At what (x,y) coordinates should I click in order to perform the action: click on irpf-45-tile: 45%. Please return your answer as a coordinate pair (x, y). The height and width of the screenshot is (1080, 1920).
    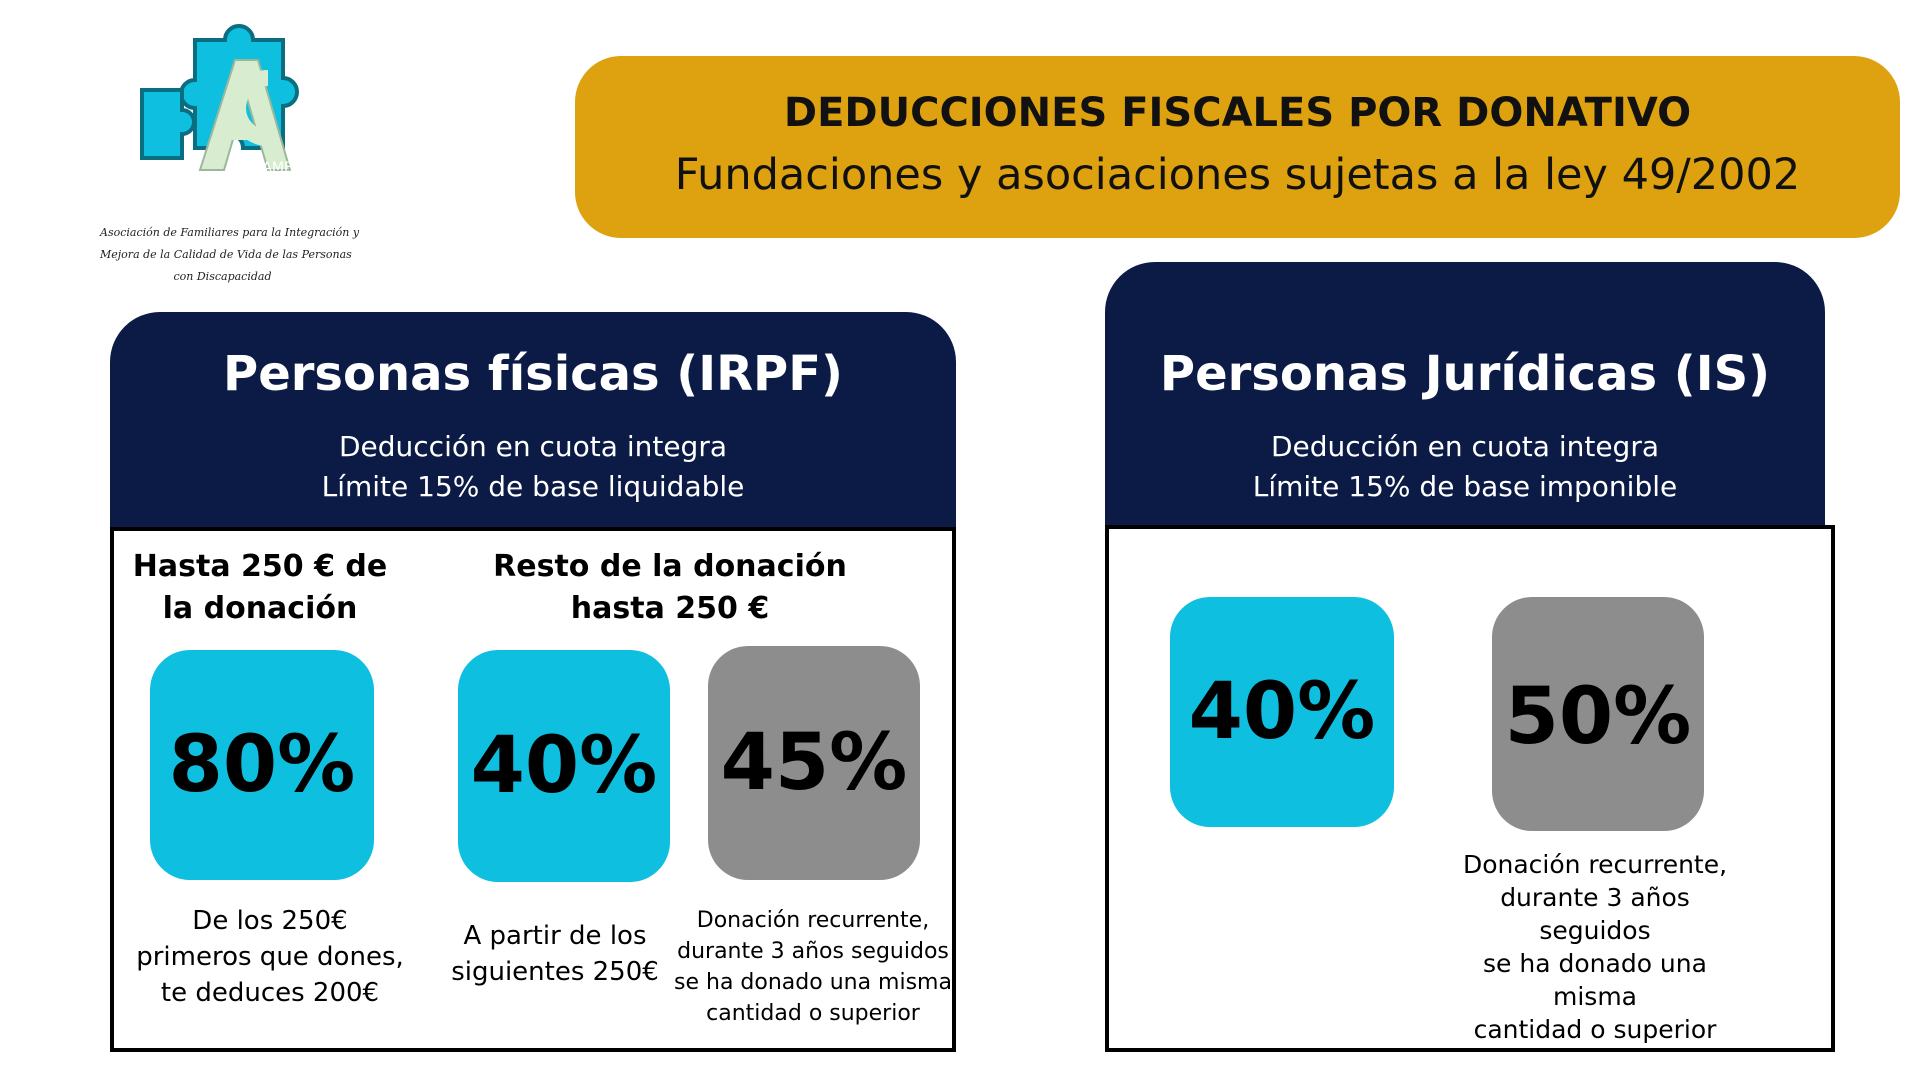
    Looking at the image, I should click on (814, 763).